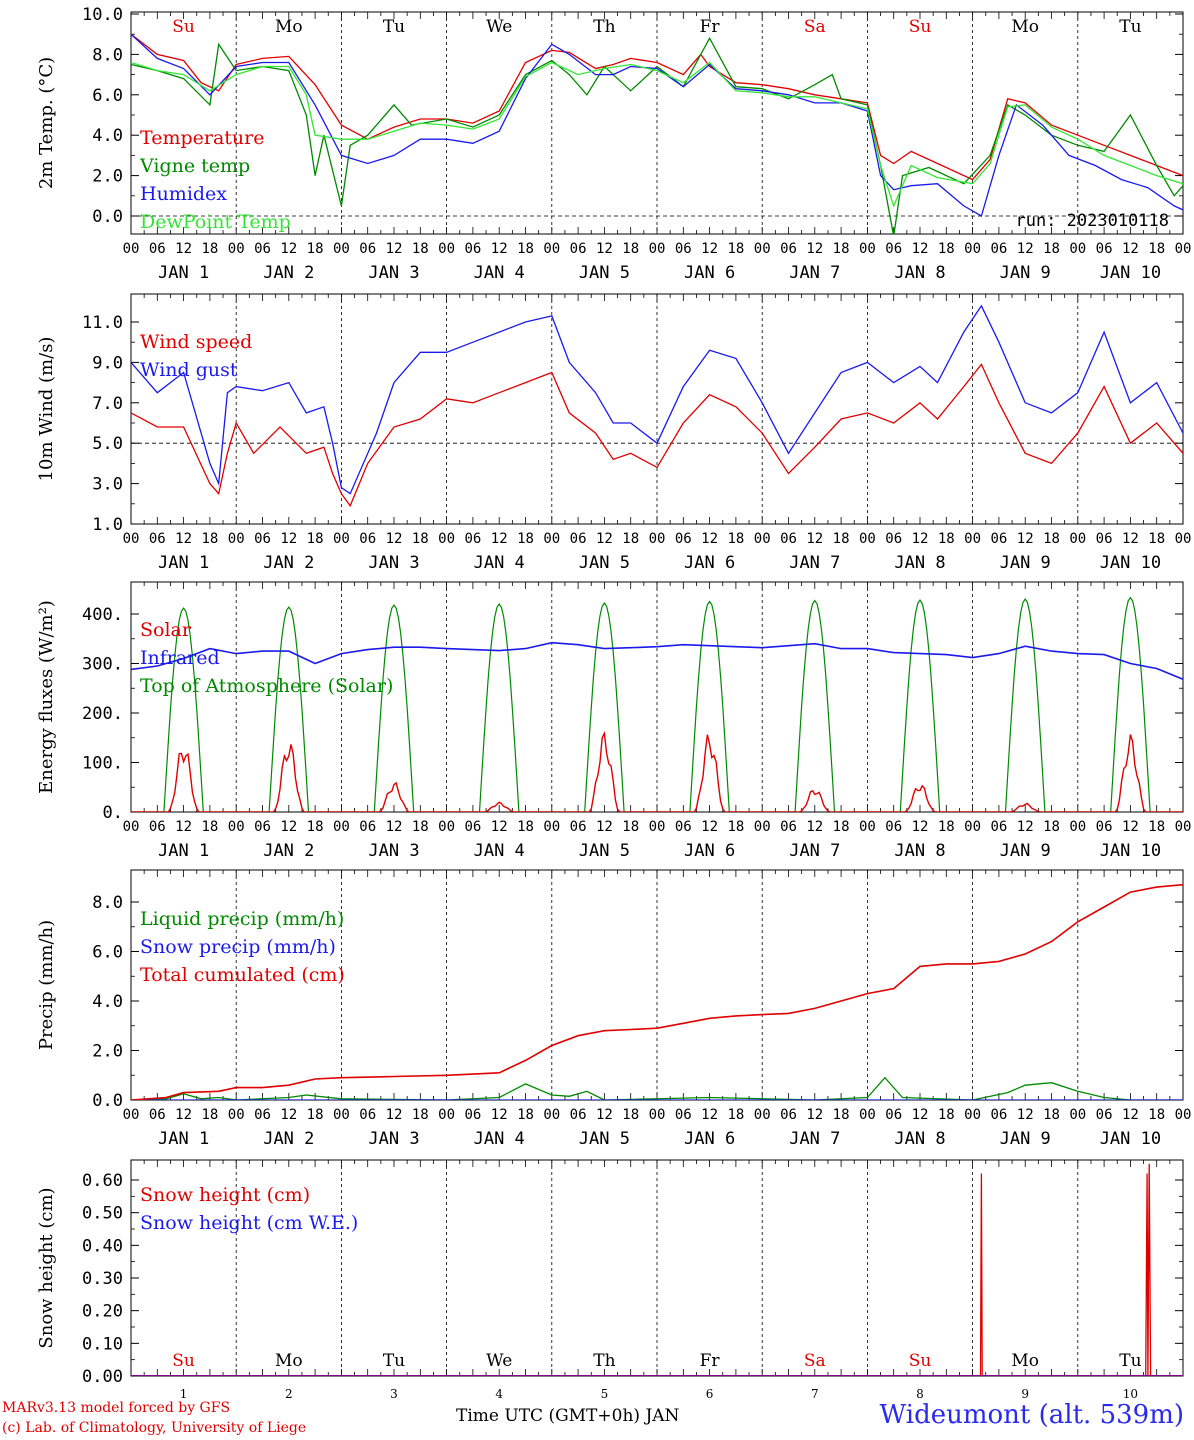 The width and height of the screenshot is (1194, 1440). What do you see at coordinates (102, 1312) in the screenshot?
I see `y-tick-label: 0.20` at bounding box center [102, 1312].